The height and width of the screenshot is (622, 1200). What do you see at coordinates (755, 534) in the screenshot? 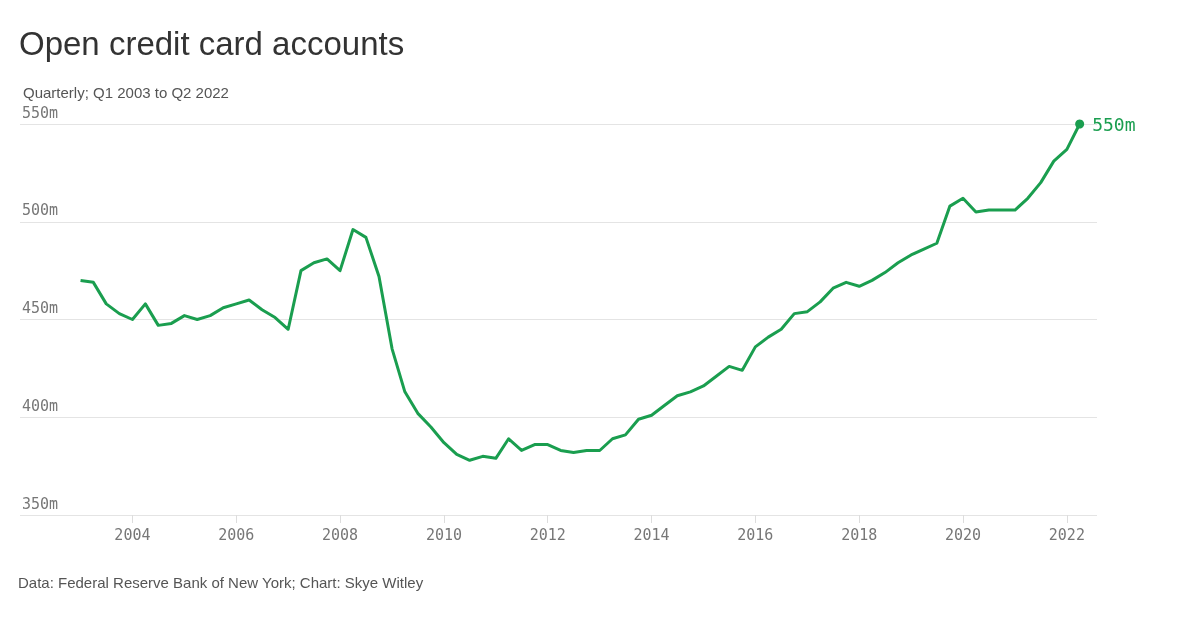
I see `x-tick-label: 2016` at bounding box center [755, 534].